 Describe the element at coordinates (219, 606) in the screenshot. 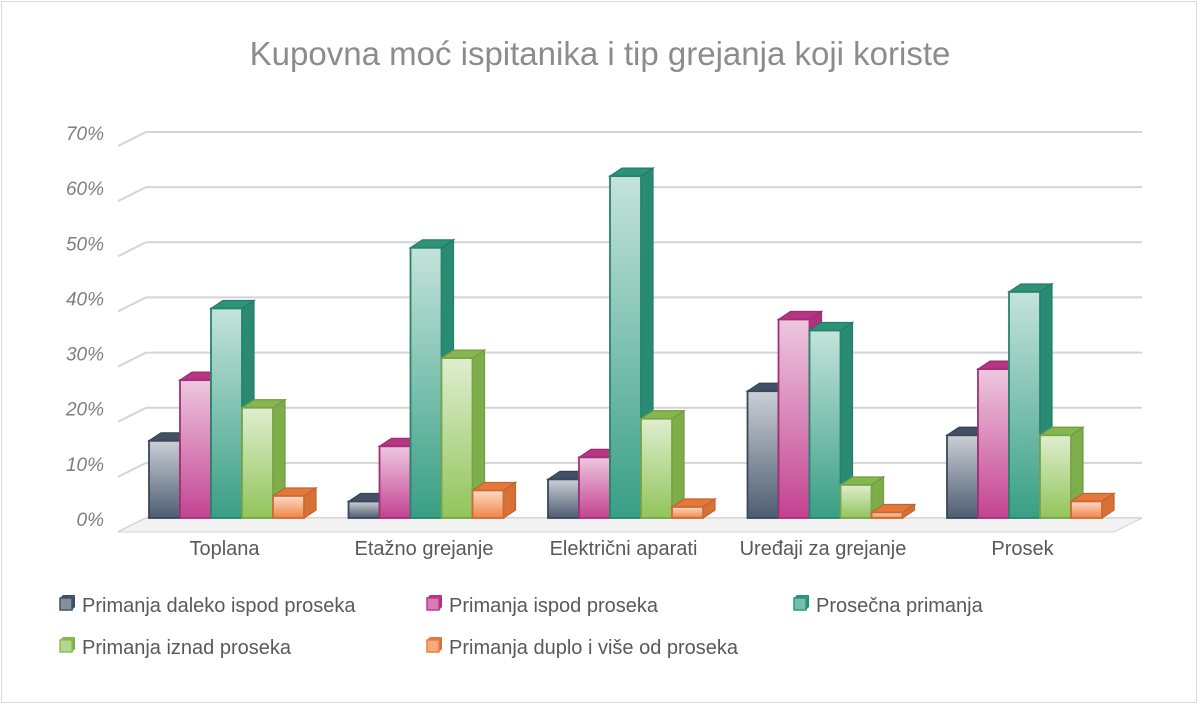

I see `legend-label: Primanja daleko ispod proseka` at that location.